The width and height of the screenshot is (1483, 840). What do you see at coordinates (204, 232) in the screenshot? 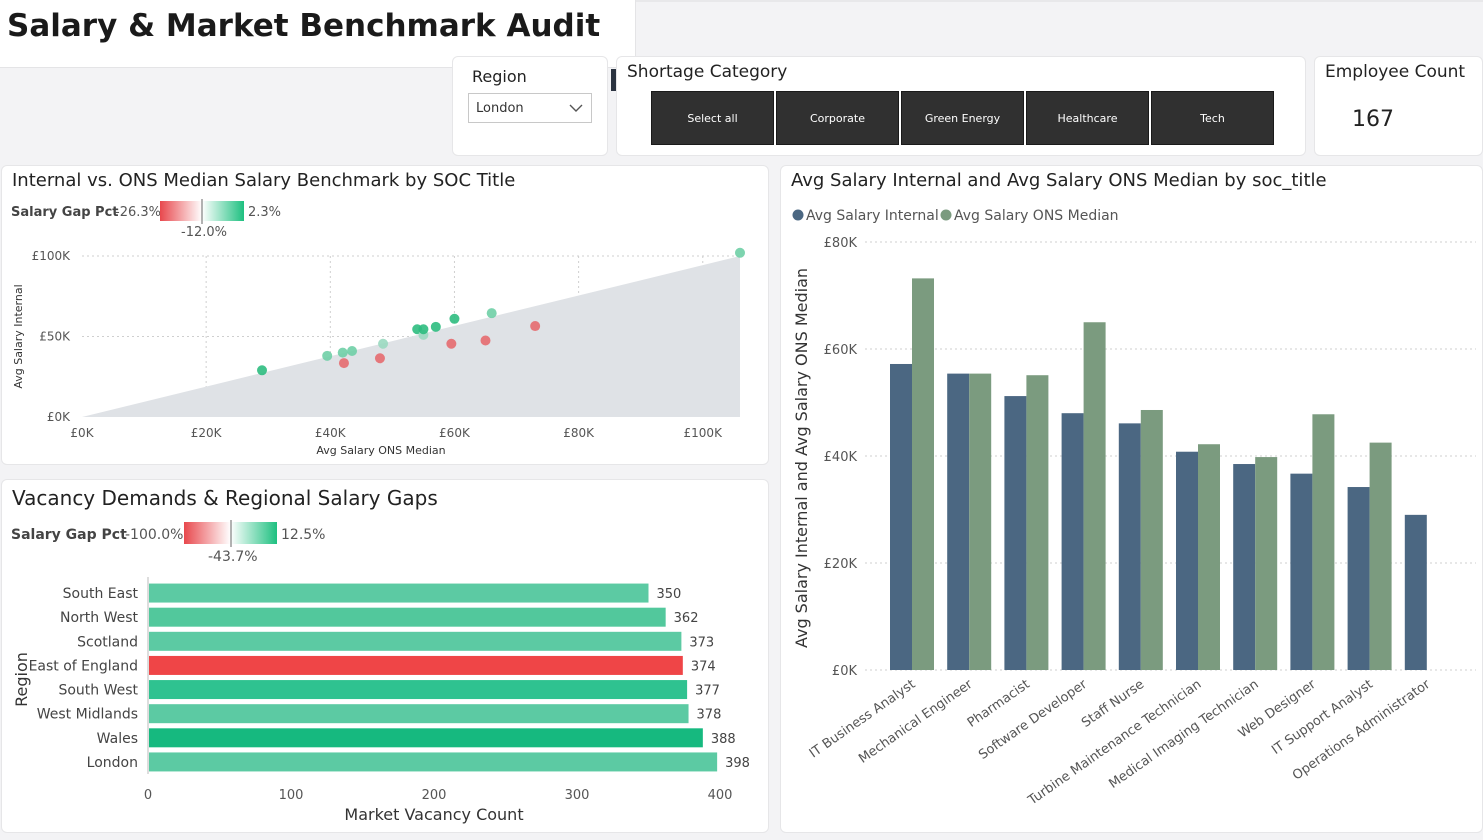
I see `scatter-scale-mid: -12.0%` at bounding box center [204, 232].